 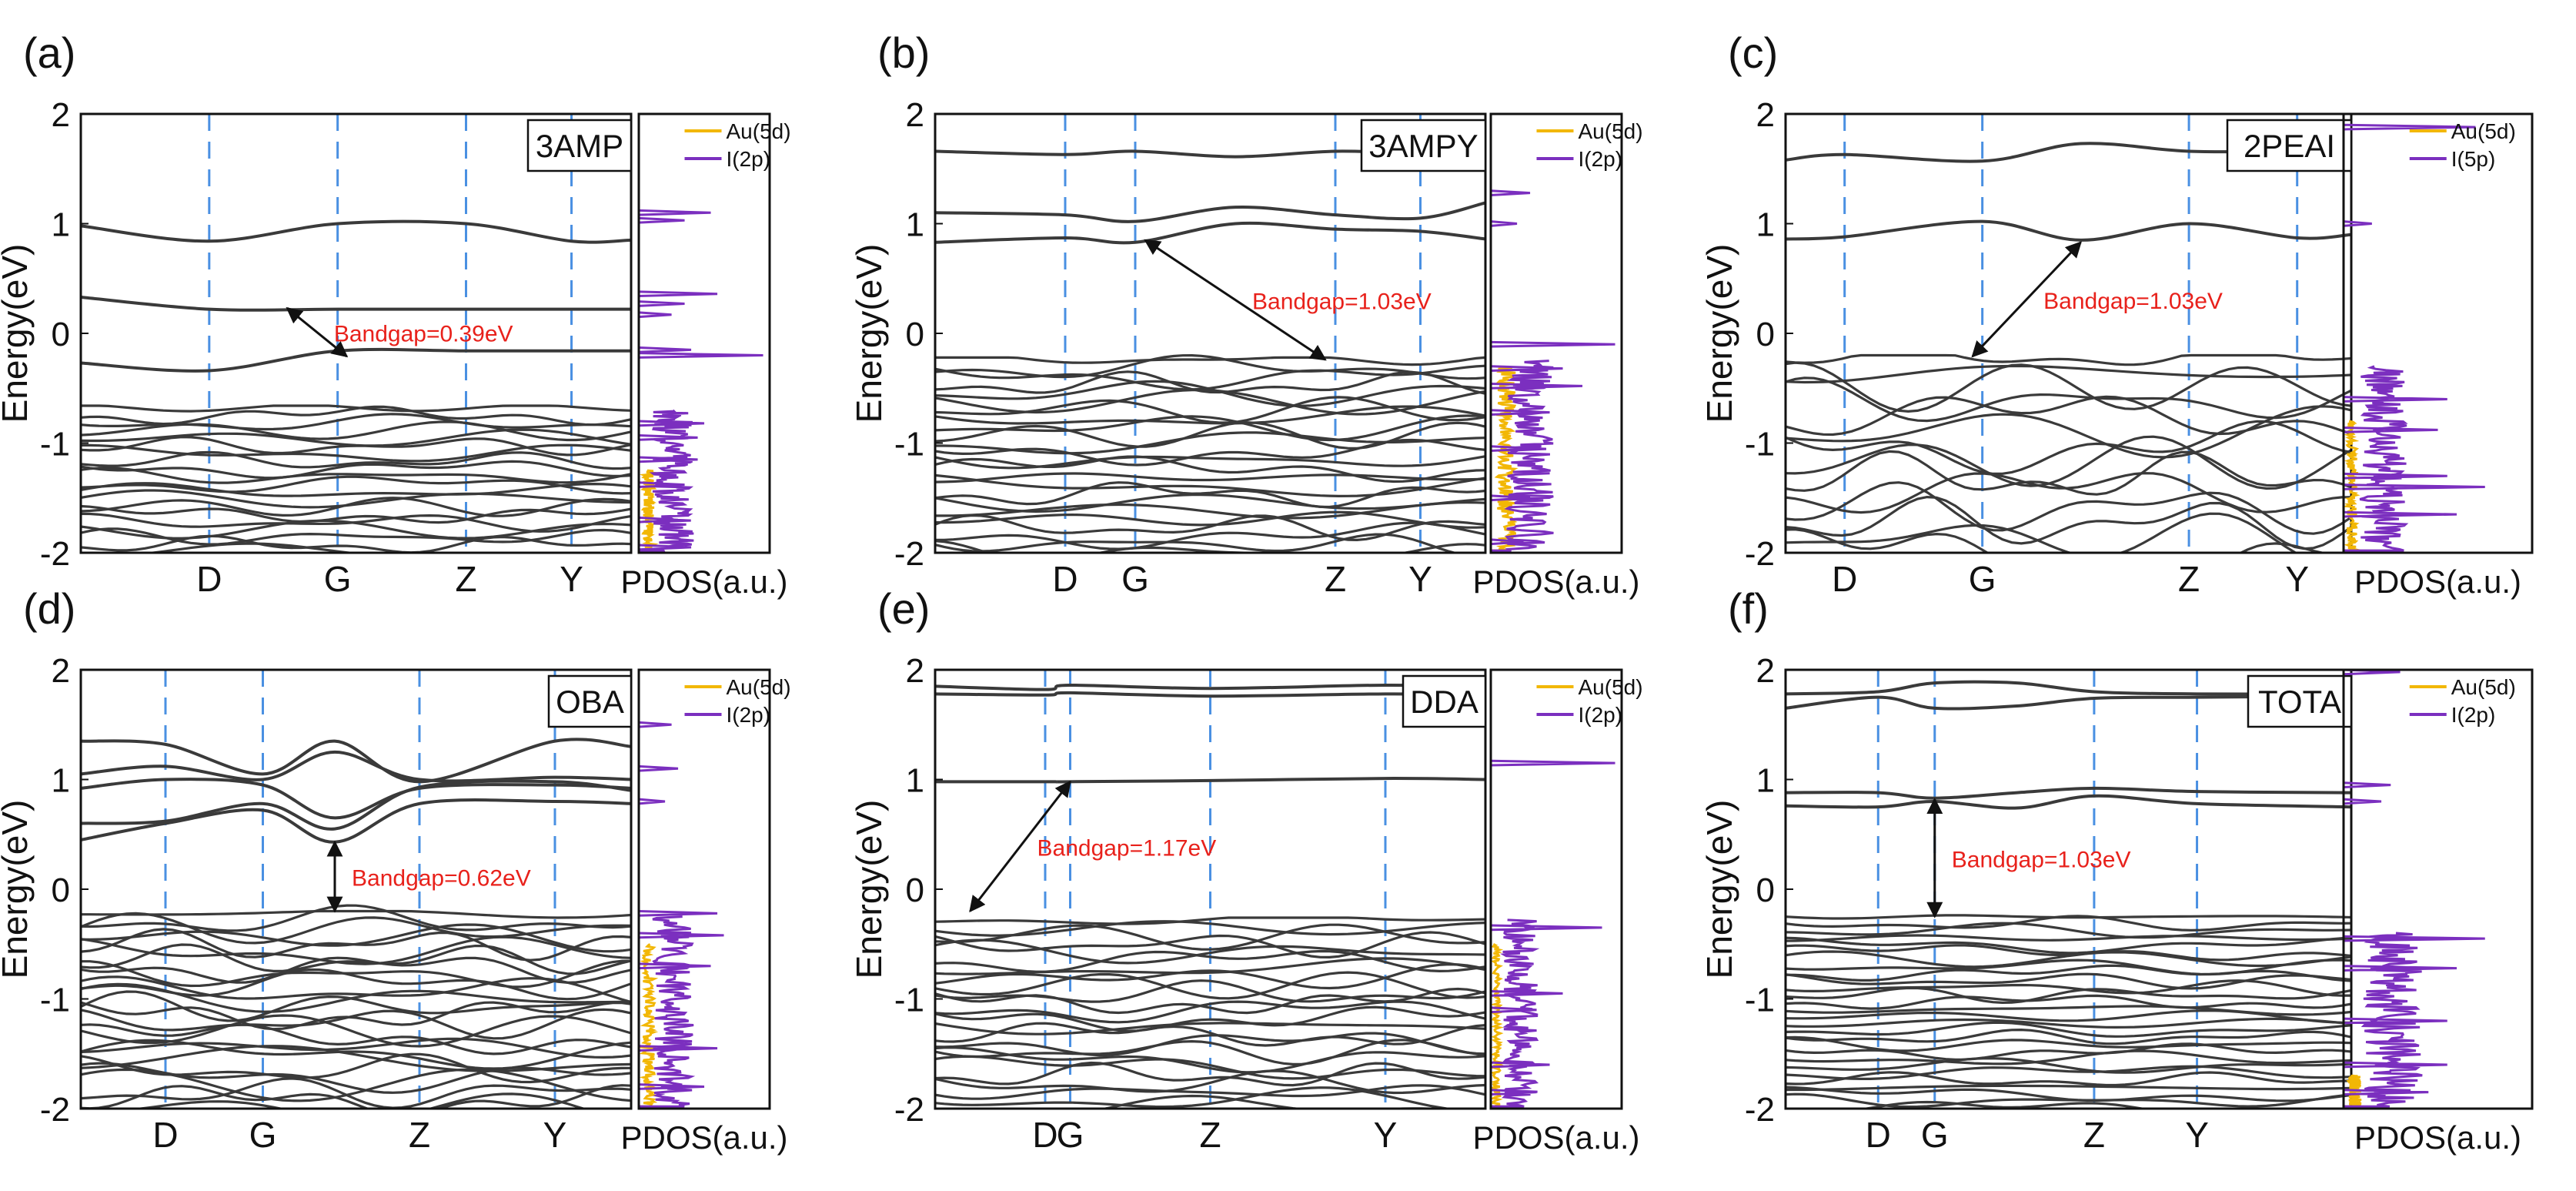 I want to click on bandgap-arrow, so click(x=2027, y=300).